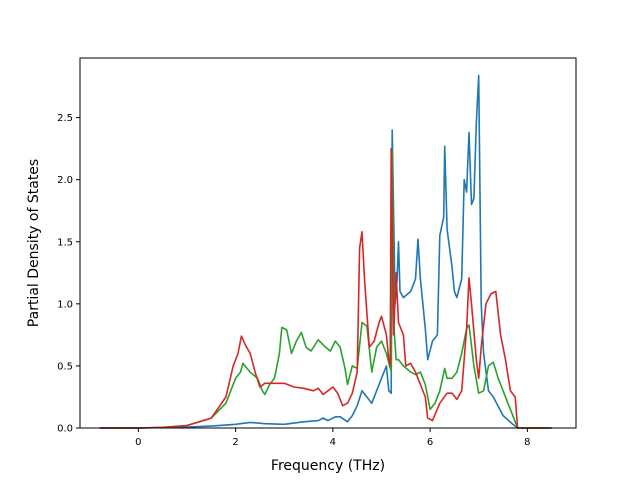 This screenshot has height=480, width=640. Describe the element at coordinates (65, 429) in the screenshot. I see `y-tick-label: 0.0` at that location.